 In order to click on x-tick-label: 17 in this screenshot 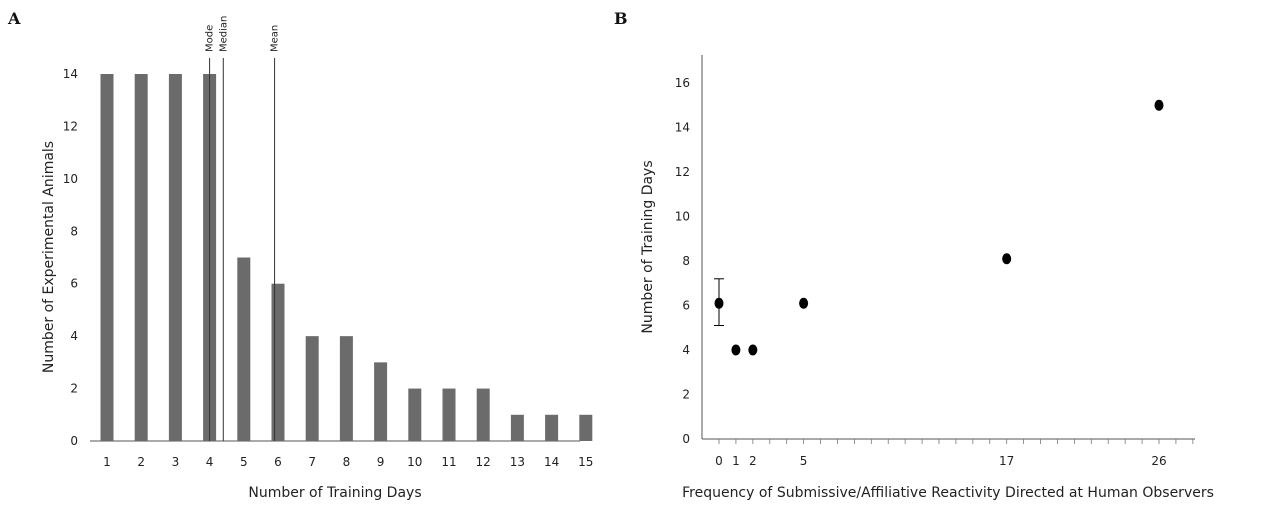, I will do `click(1006, 461)`.